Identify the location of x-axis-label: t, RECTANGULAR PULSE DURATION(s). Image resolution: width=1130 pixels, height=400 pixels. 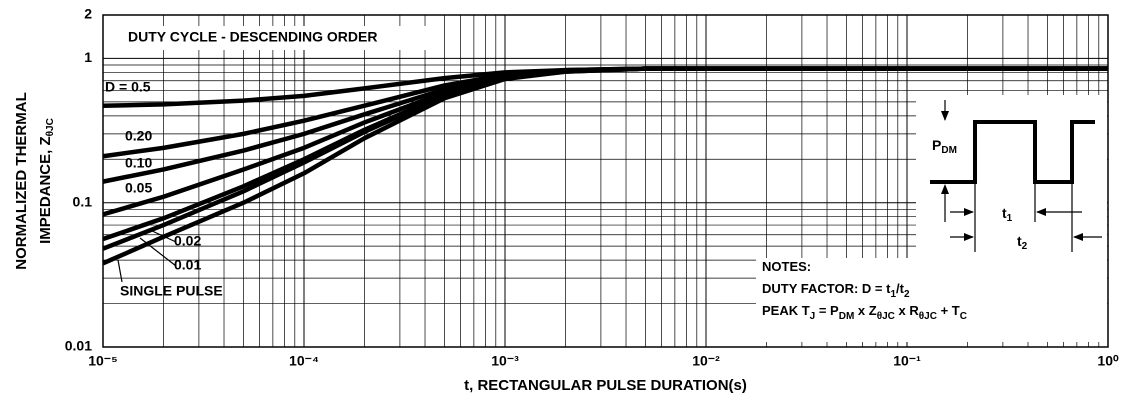
(605, 385).